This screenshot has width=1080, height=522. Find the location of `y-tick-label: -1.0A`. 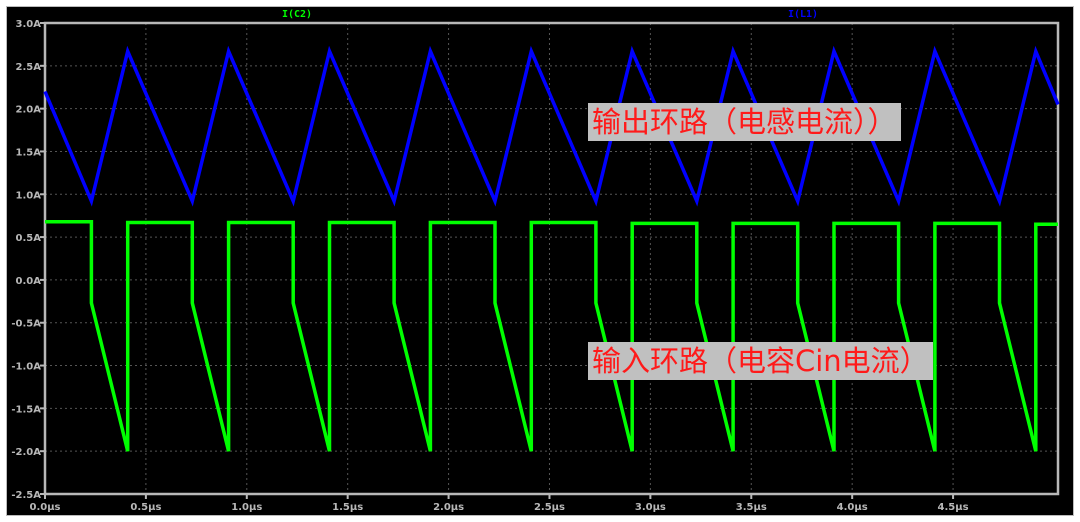

y-tick-label: -1.0A is located at coordinates (26, 367).